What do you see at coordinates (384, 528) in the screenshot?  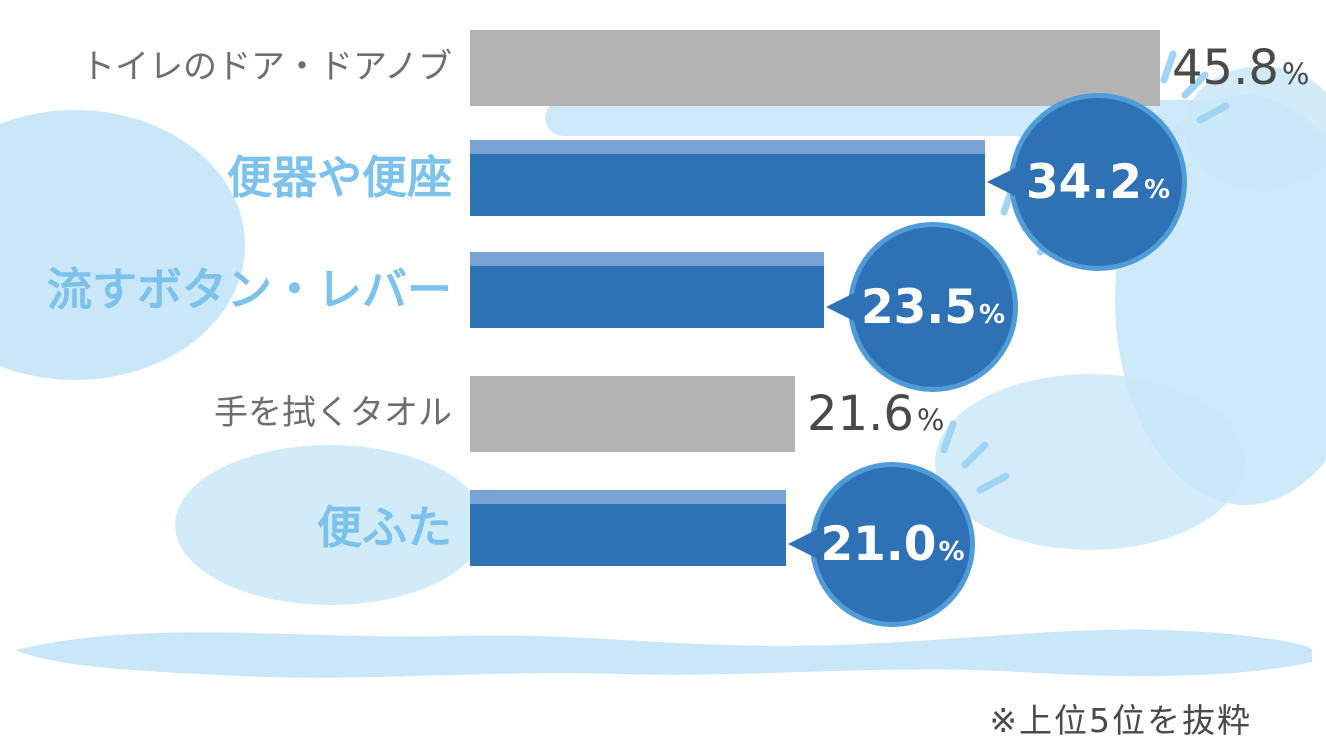 I see `bar-label: 便ふた` at bounding box center [384, 528].